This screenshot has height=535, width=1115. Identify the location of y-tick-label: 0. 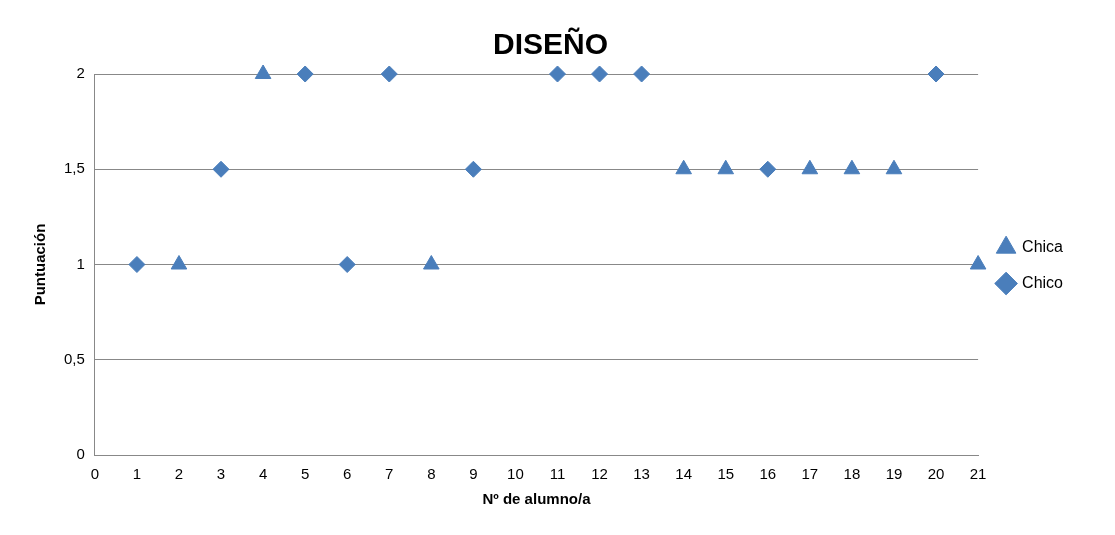
(80, 454).